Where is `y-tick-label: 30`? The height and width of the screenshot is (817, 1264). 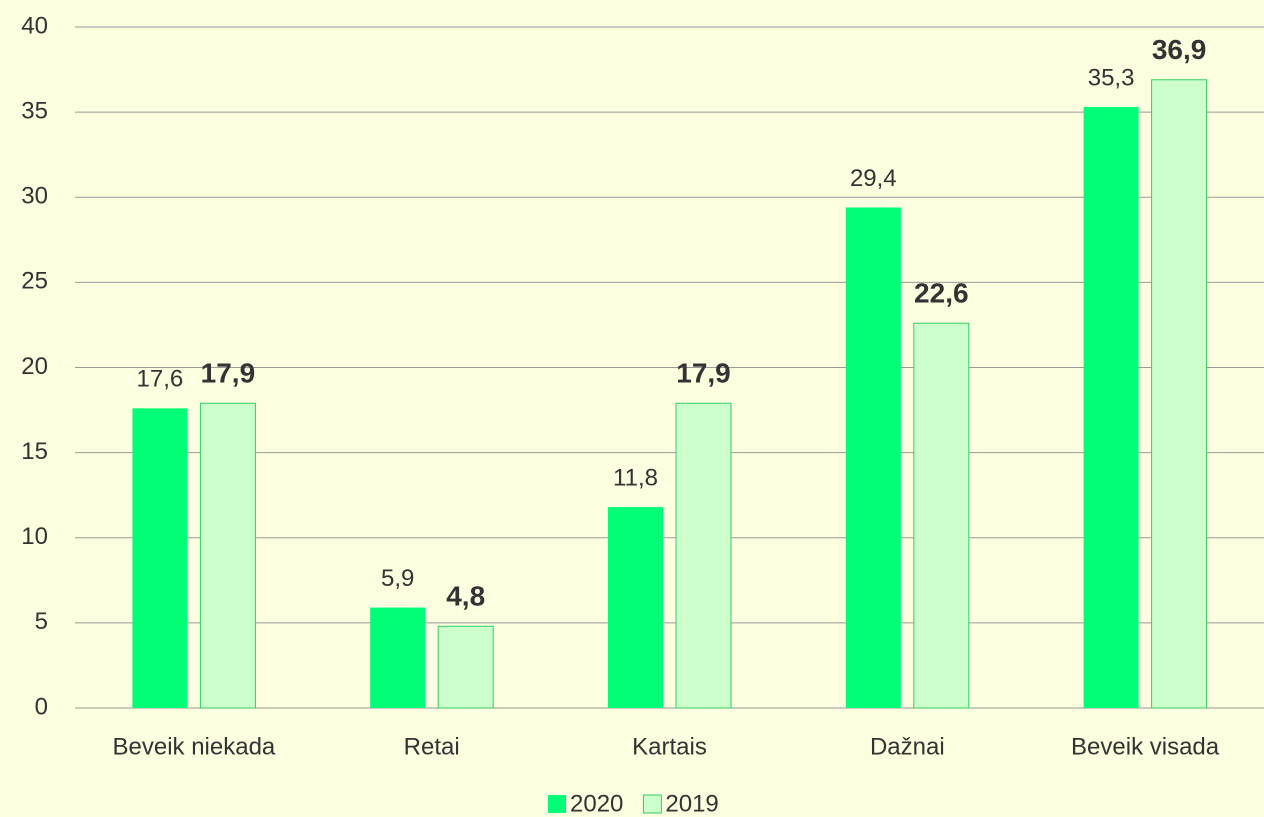 y-tick-label: 30 is located at coordinates (34, 196).